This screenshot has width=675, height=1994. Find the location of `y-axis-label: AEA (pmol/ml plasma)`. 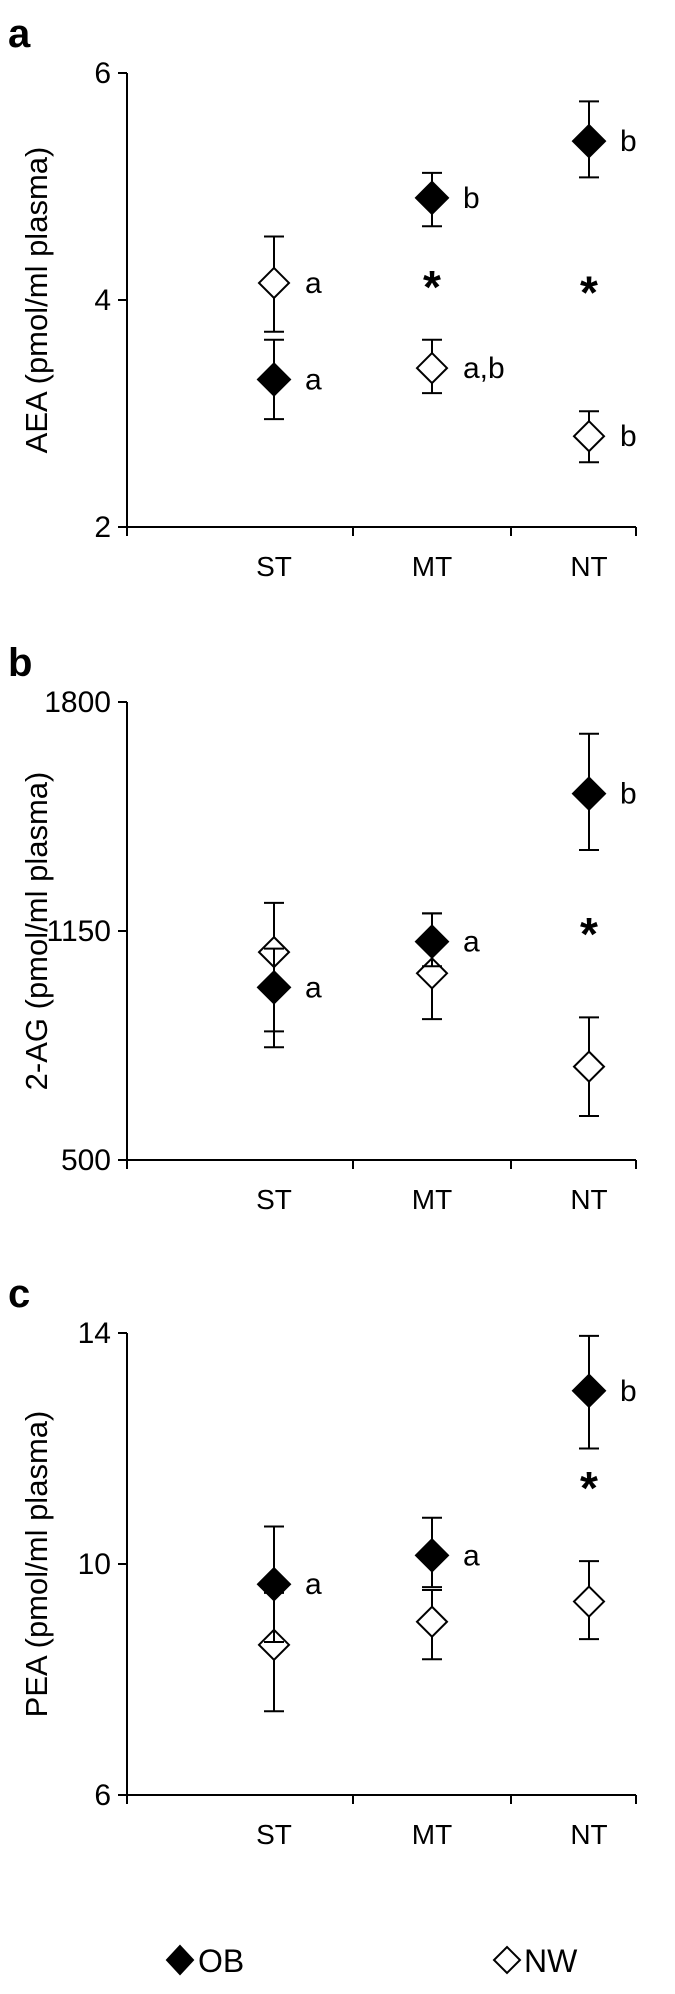

y-axis-label: AEA (pmol/ml plasma) is located at coordinates (36, 300).